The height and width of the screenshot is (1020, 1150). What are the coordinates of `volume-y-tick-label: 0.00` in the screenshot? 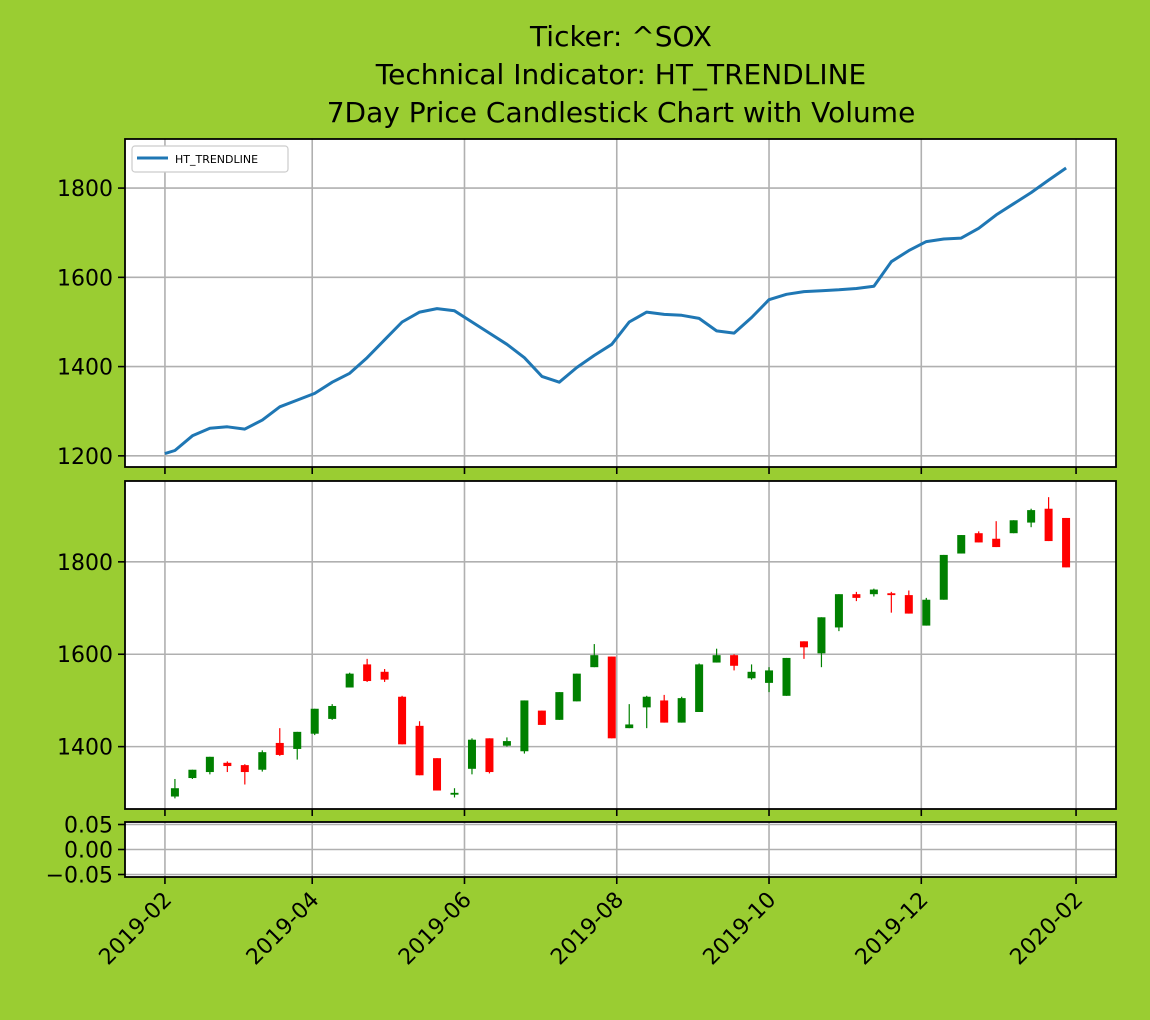 It's located at (88, 851).